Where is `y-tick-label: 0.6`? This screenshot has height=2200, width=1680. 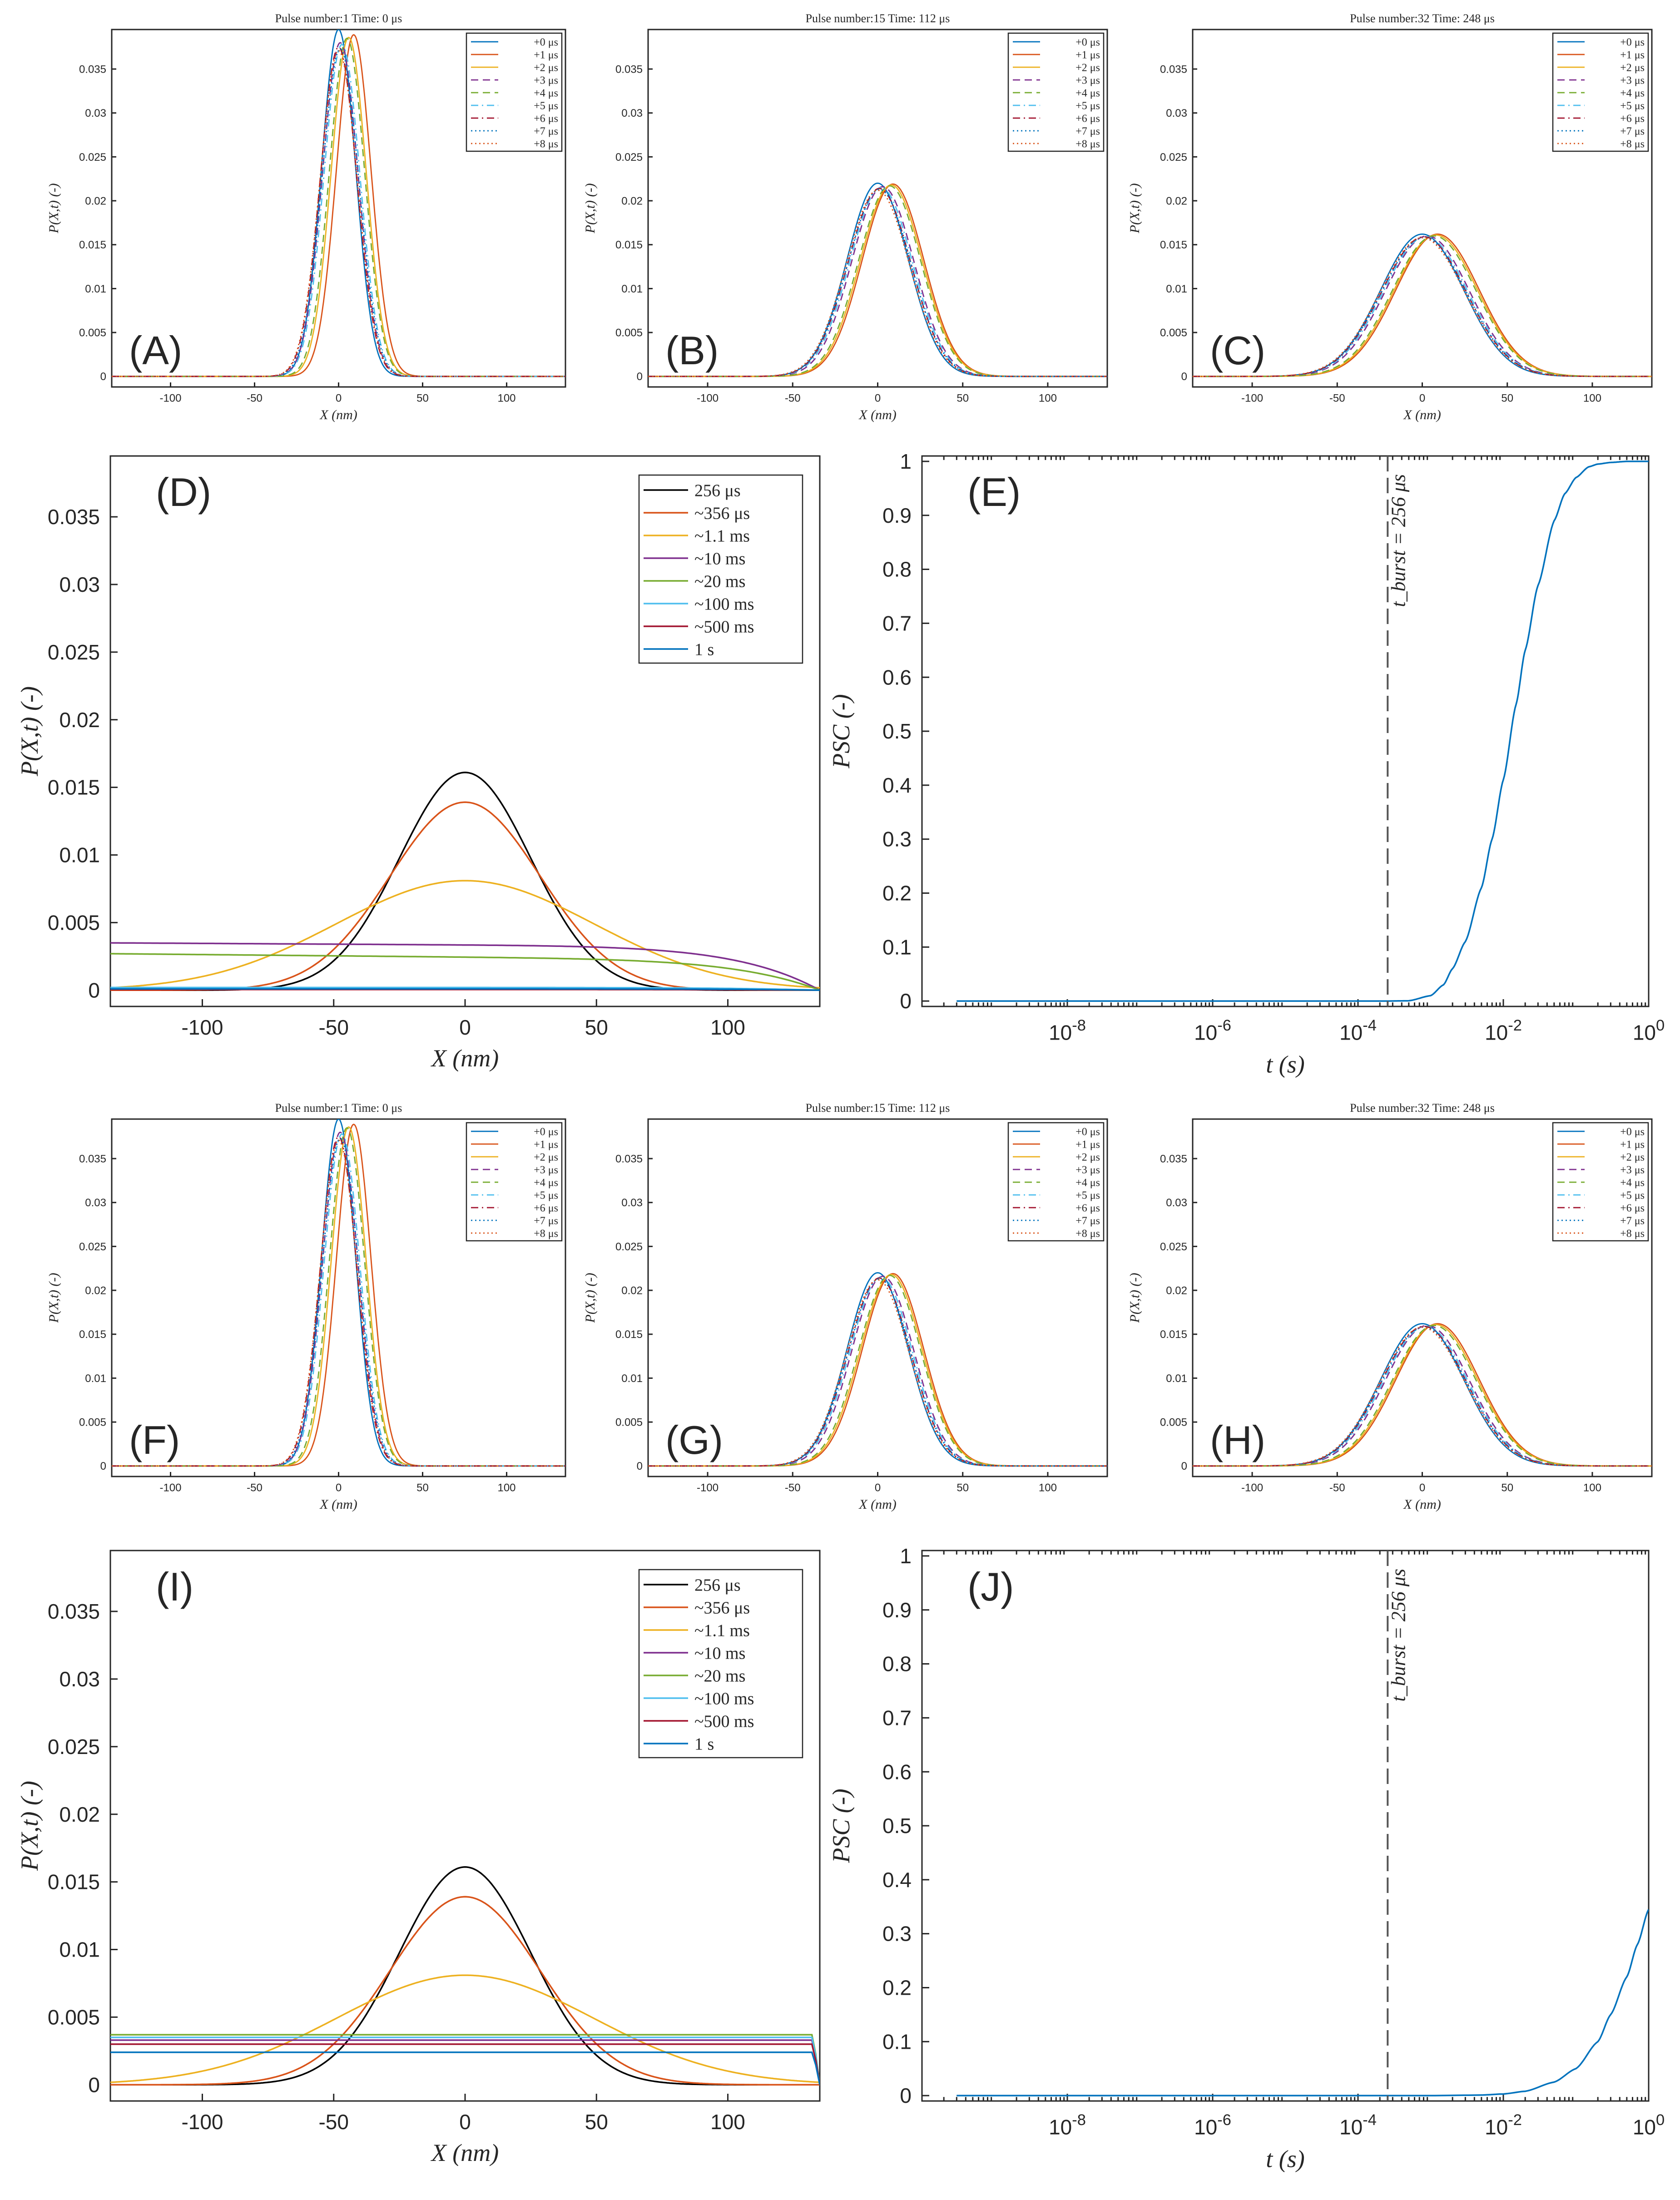 y-tick-label: 0.6 is located at coordinates (897, 677).